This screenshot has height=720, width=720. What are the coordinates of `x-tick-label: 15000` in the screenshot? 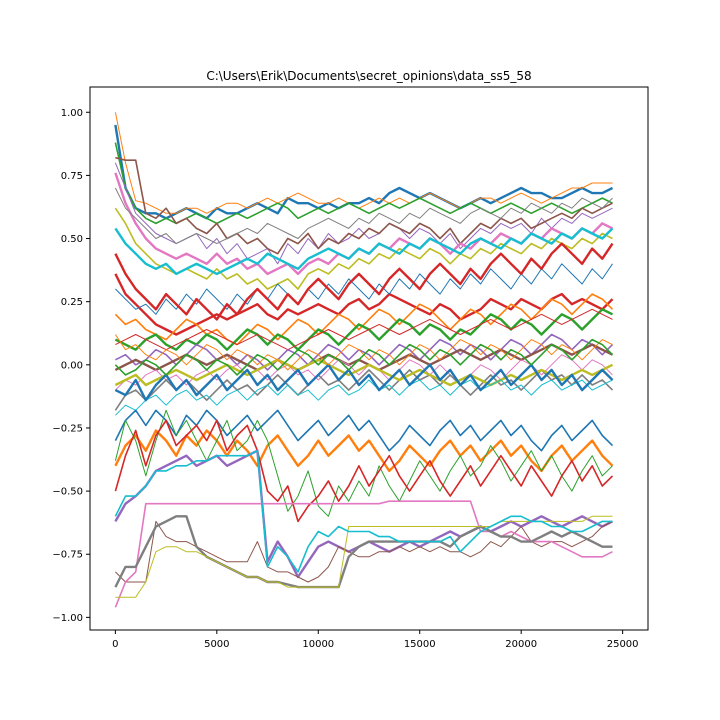 It's located at (420, 644).